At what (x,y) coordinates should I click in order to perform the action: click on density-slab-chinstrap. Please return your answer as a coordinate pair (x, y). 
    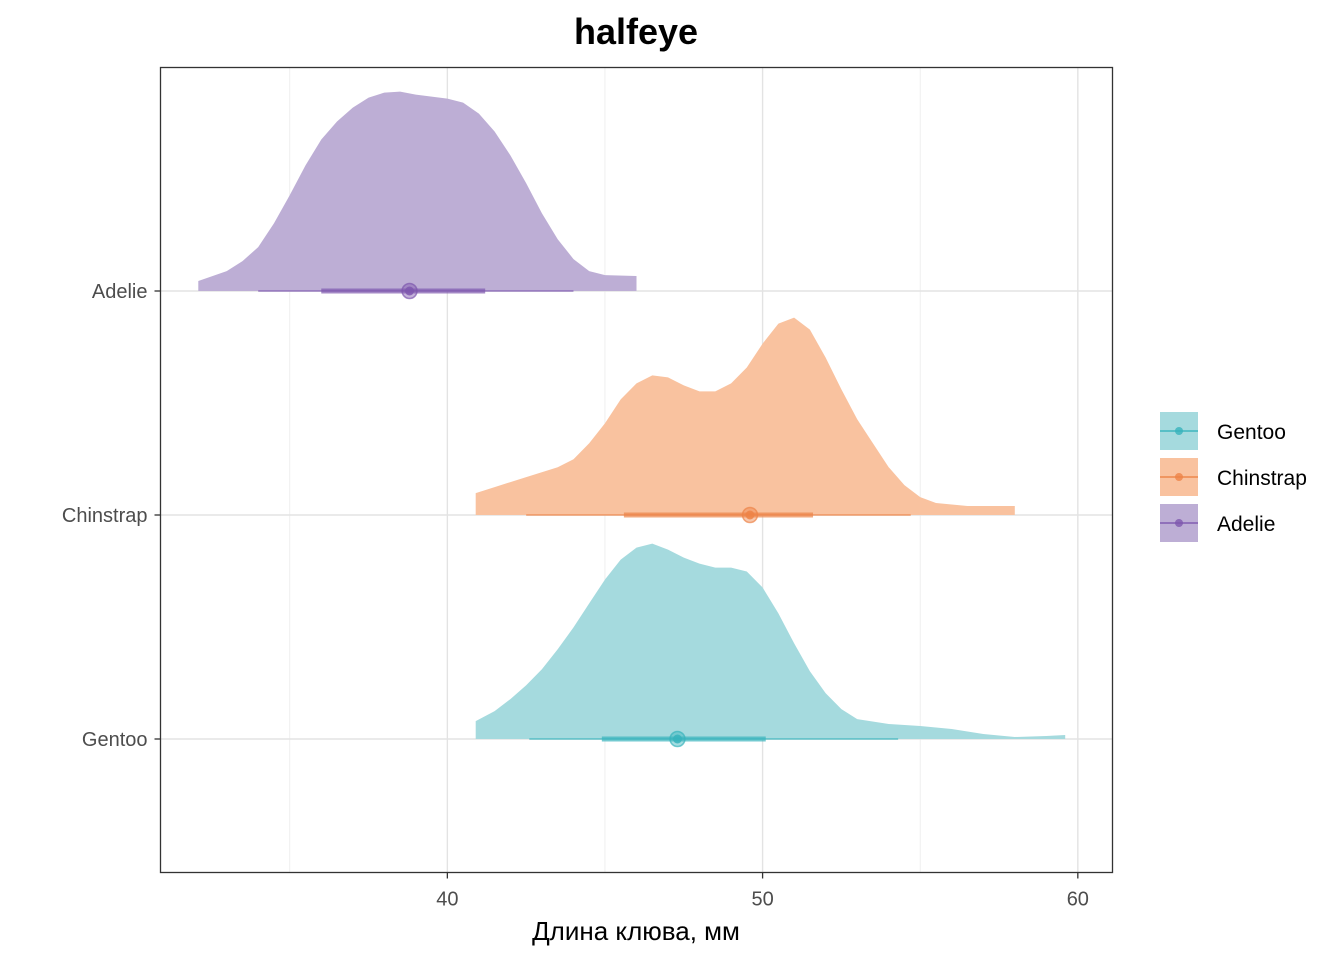
    Looking at the image, I should click on (745, 416).